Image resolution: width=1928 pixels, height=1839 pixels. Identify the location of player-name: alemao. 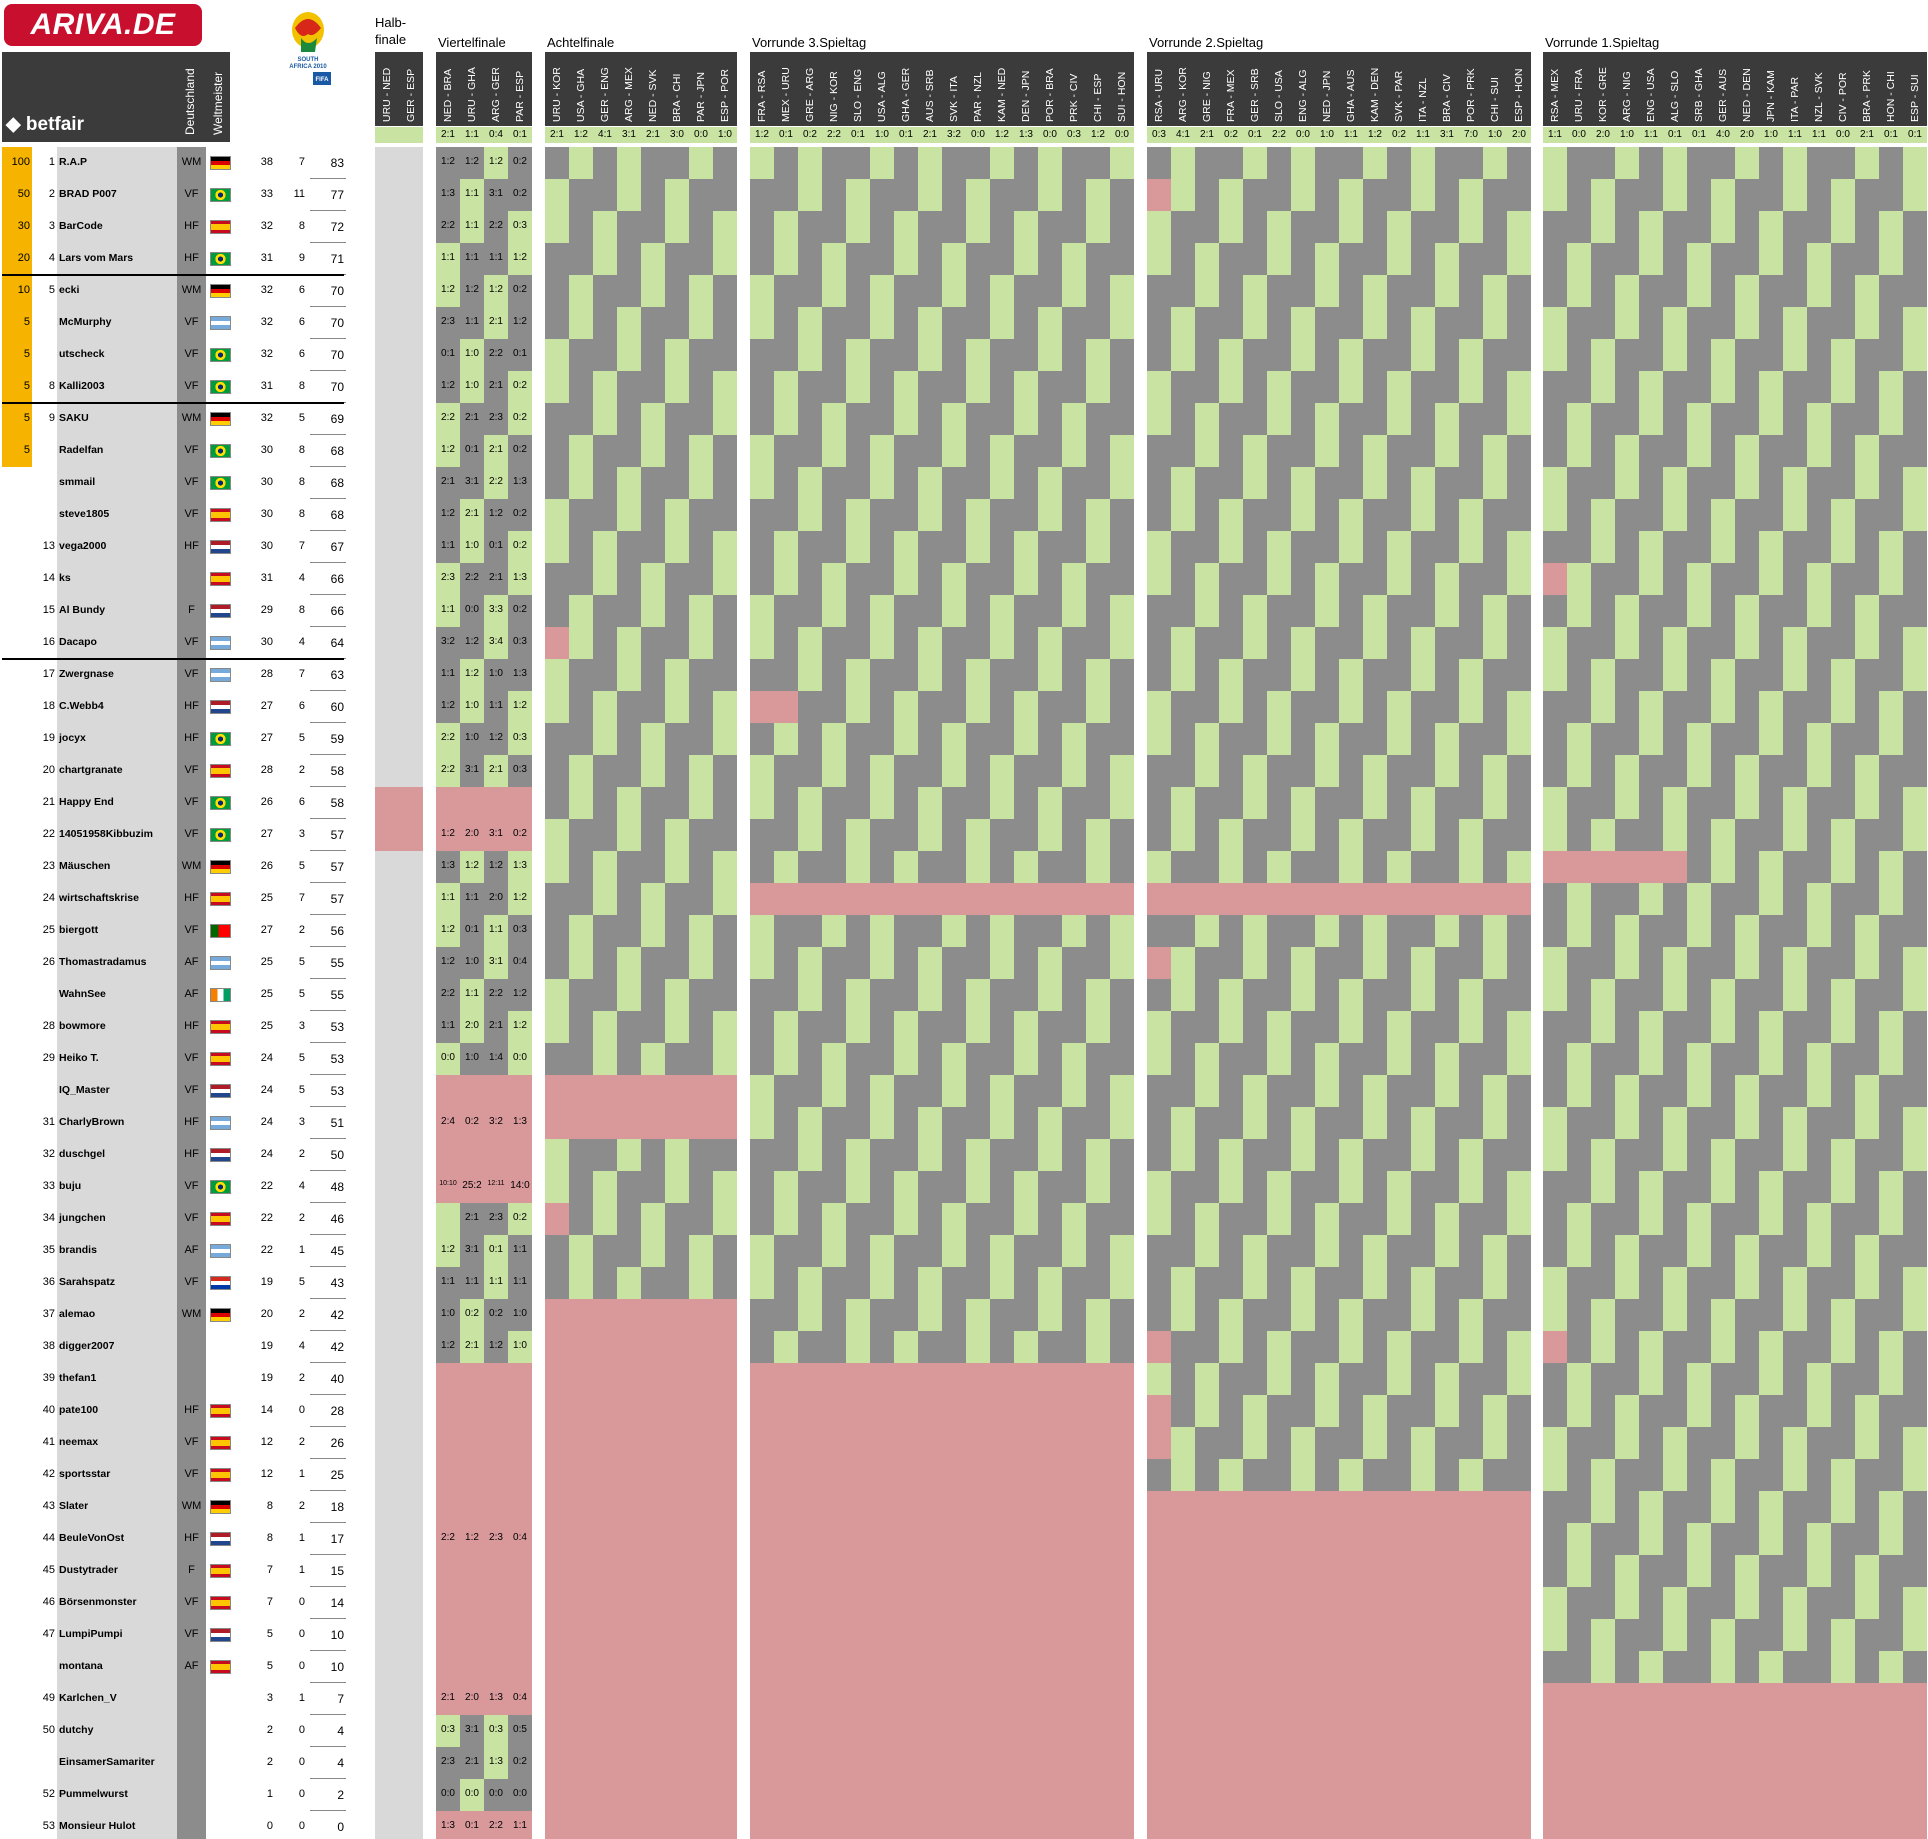
(77, 1314).